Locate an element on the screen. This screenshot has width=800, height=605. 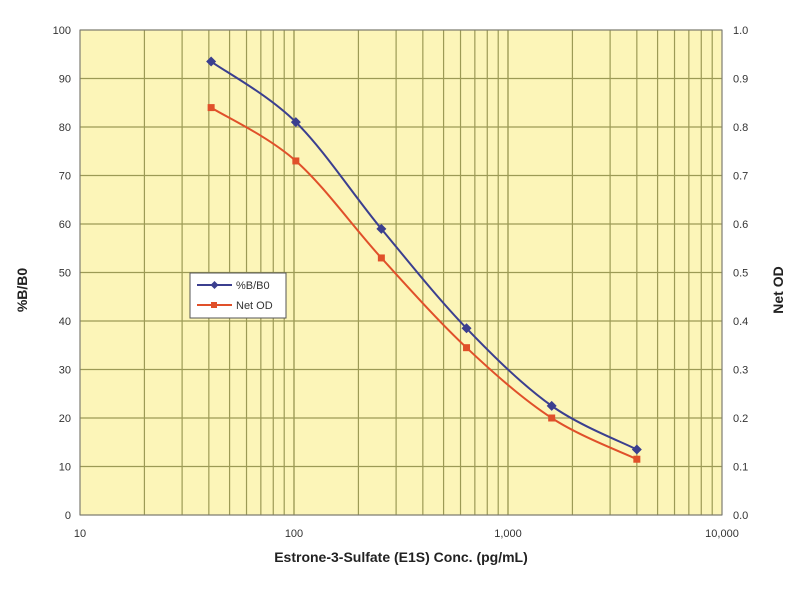
y-tick-label: 80 is located at coordinates (65, 128).